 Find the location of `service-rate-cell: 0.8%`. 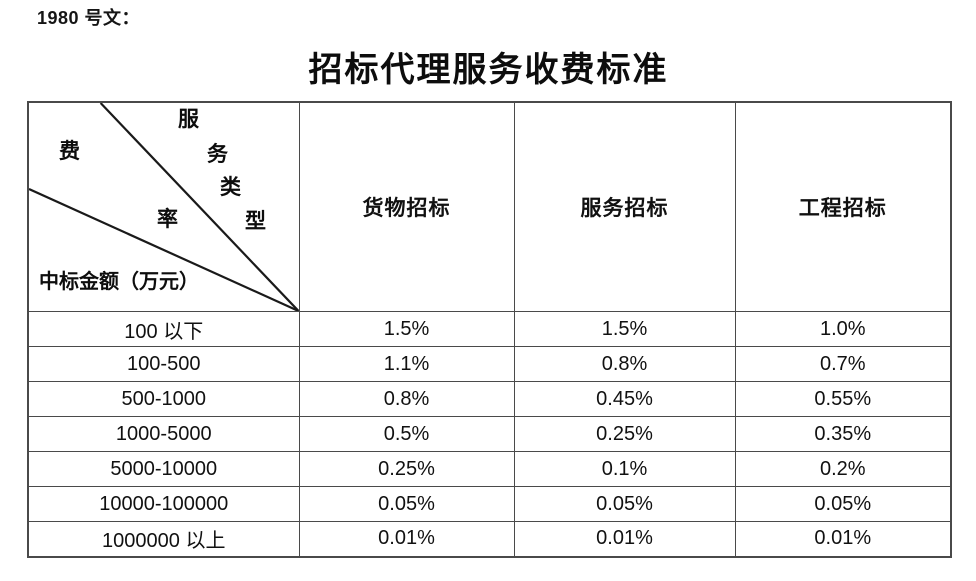

service-rate-cell: 0.8% is located at coordinates (624, 364).